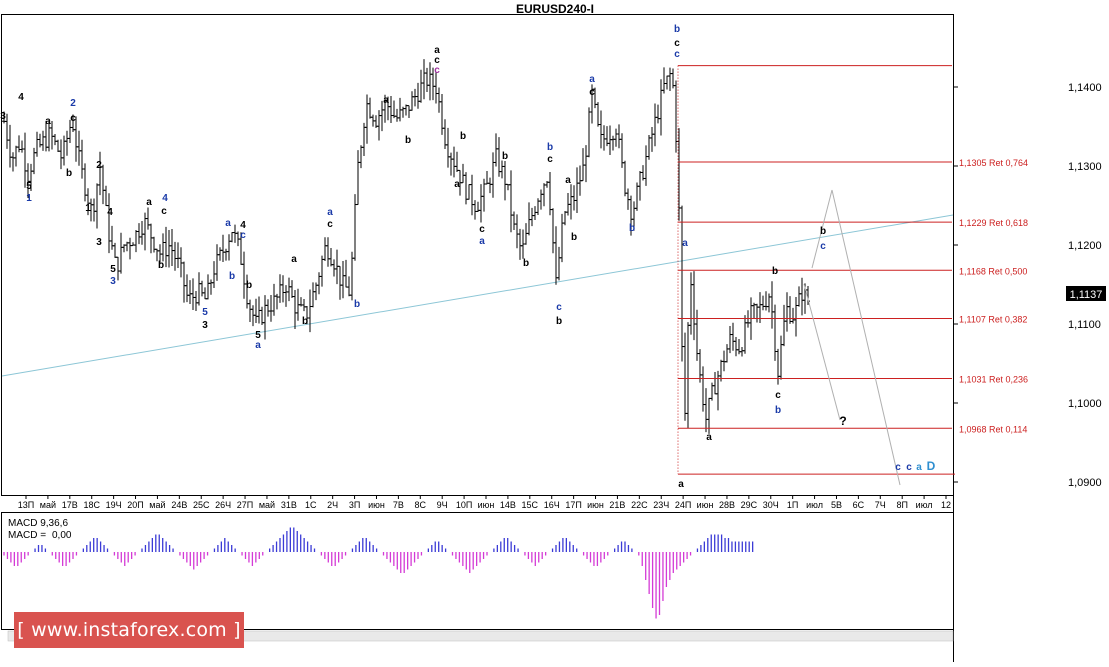 The height and width of the screenshot is (667, 1109). Describe the element at coordinates (27, 535) in the screenshot. I see `macd-value-prefix: MACD =` at that location.